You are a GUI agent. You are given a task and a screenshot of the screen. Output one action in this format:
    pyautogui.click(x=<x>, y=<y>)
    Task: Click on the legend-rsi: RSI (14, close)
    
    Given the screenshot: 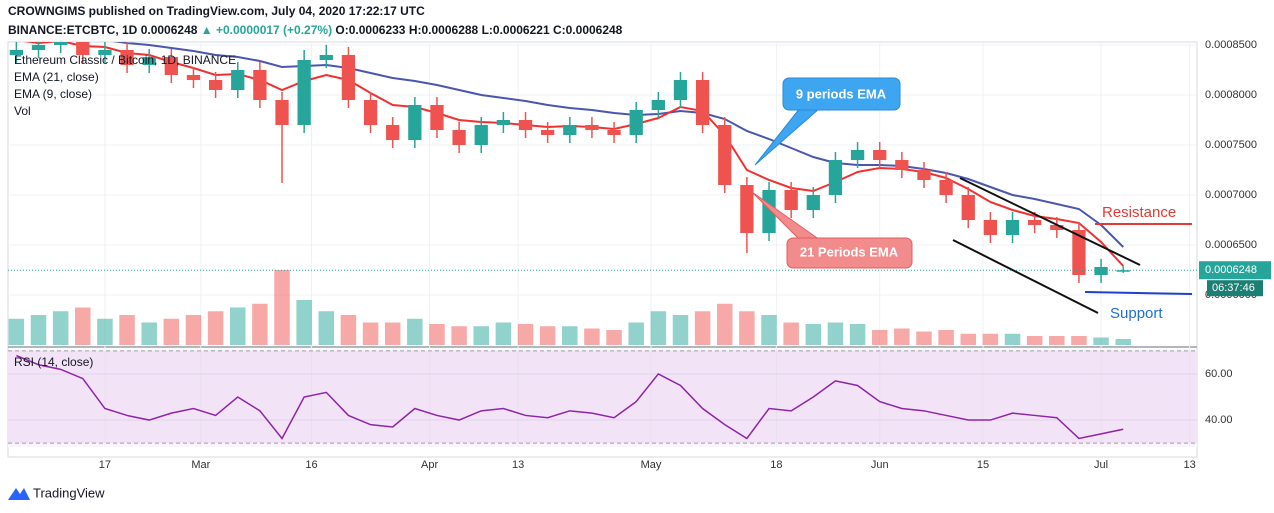 What is the action you would take?
    pyautogui.click(x=53, y=362)
    